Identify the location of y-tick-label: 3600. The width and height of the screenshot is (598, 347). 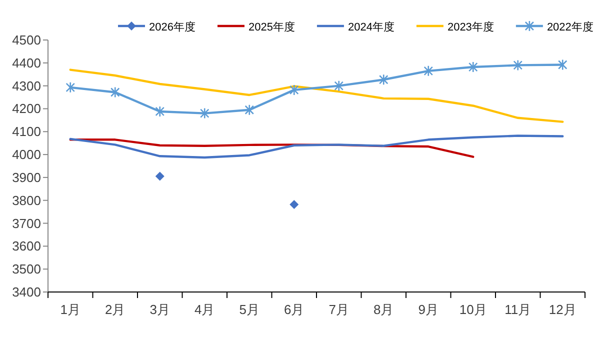
(26, 246).